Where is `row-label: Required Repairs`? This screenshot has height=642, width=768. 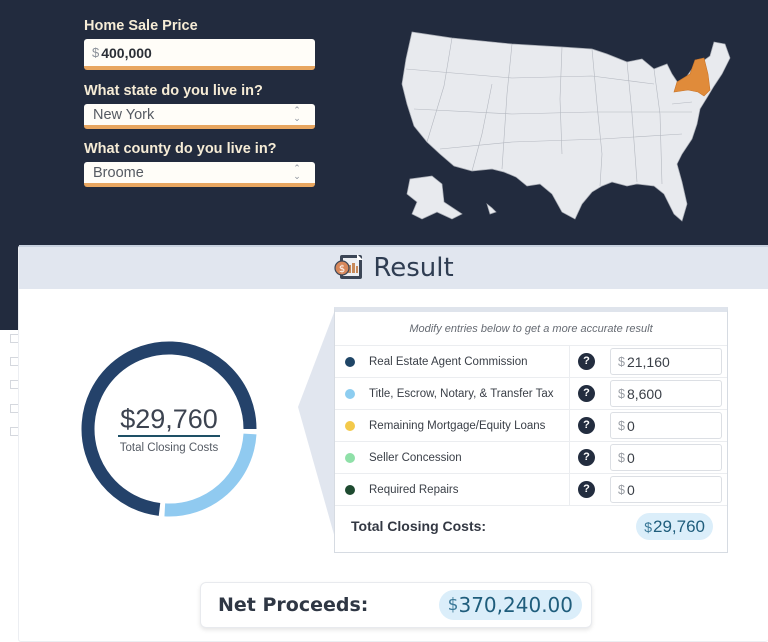 row-label: Required Repairs is located at coordinates (414, 489).